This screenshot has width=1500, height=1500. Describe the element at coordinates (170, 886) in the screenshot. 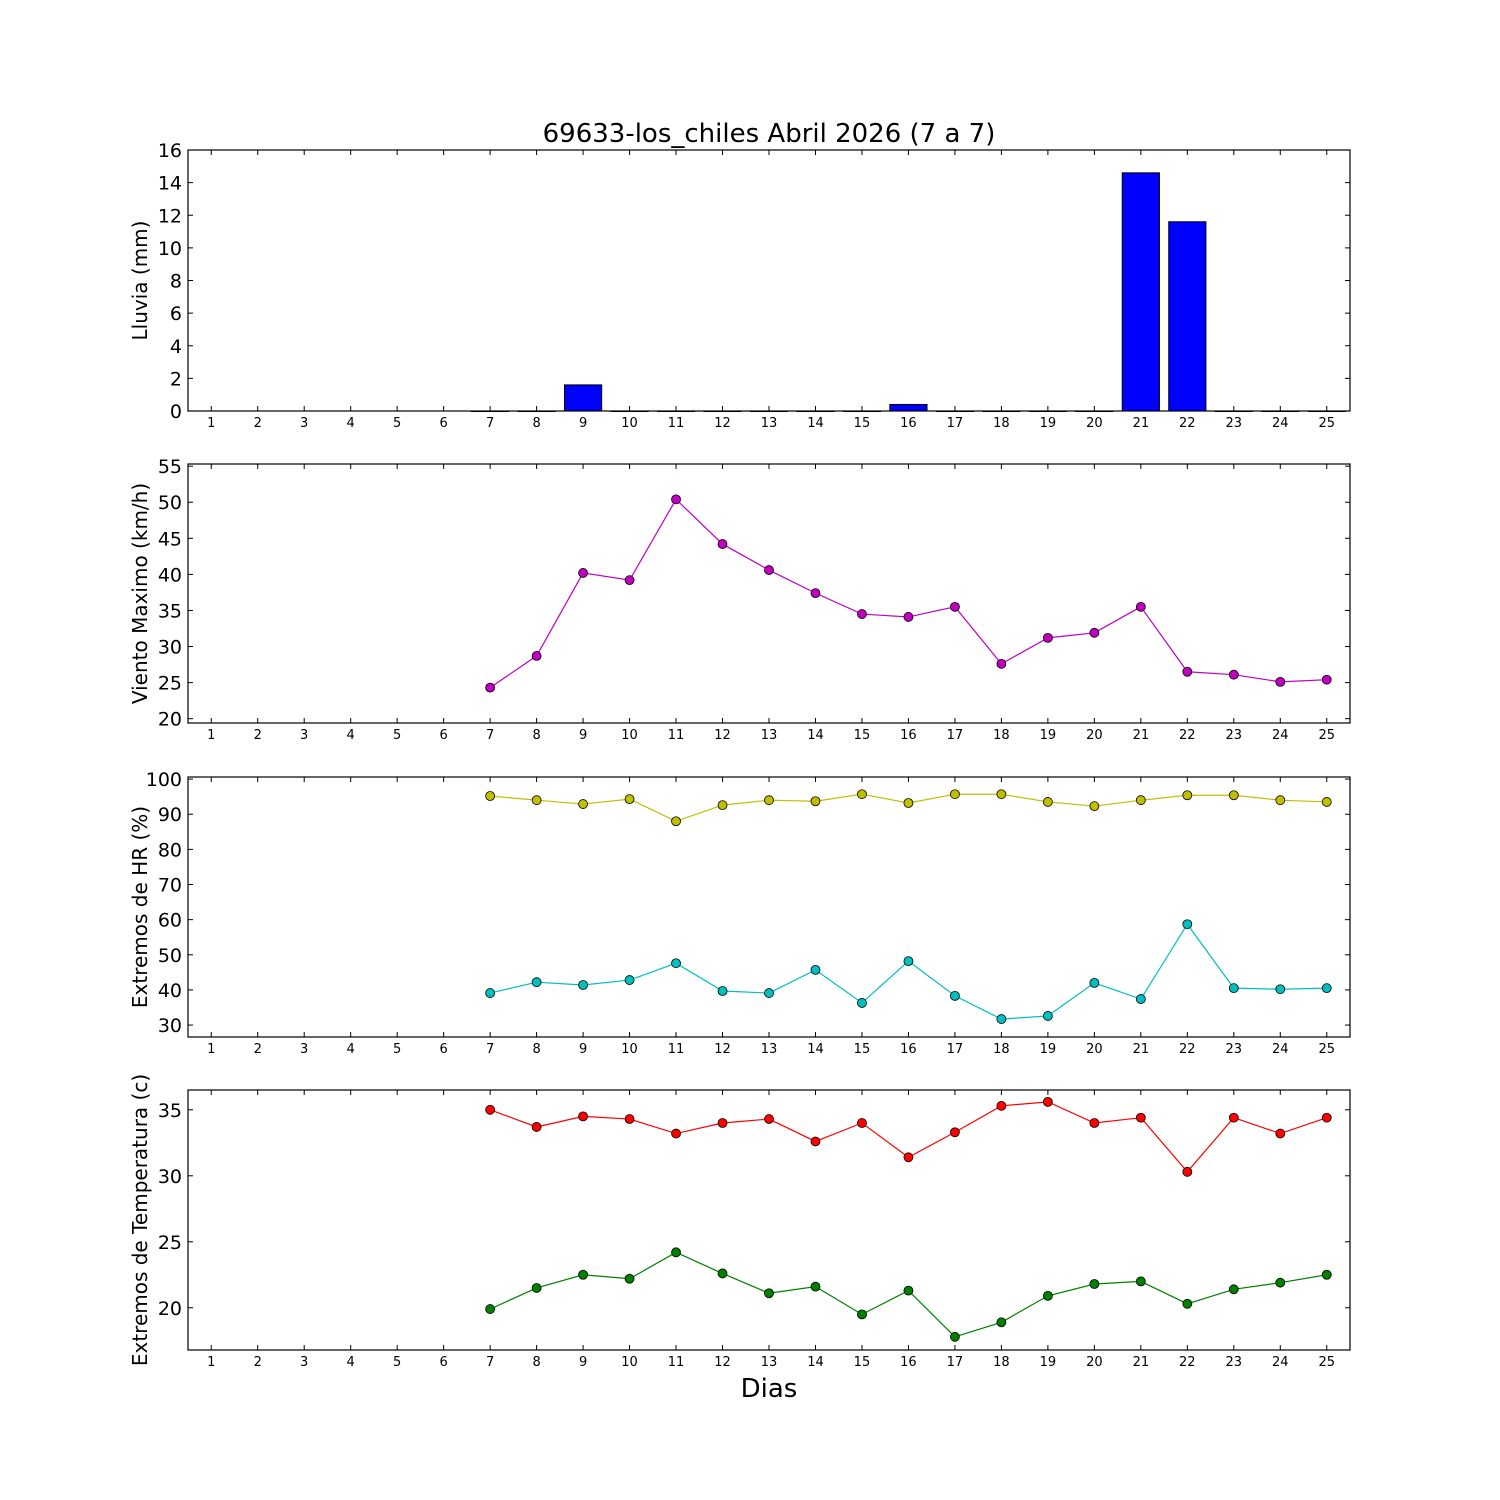

I see `y-tick-label: 70` at that location.